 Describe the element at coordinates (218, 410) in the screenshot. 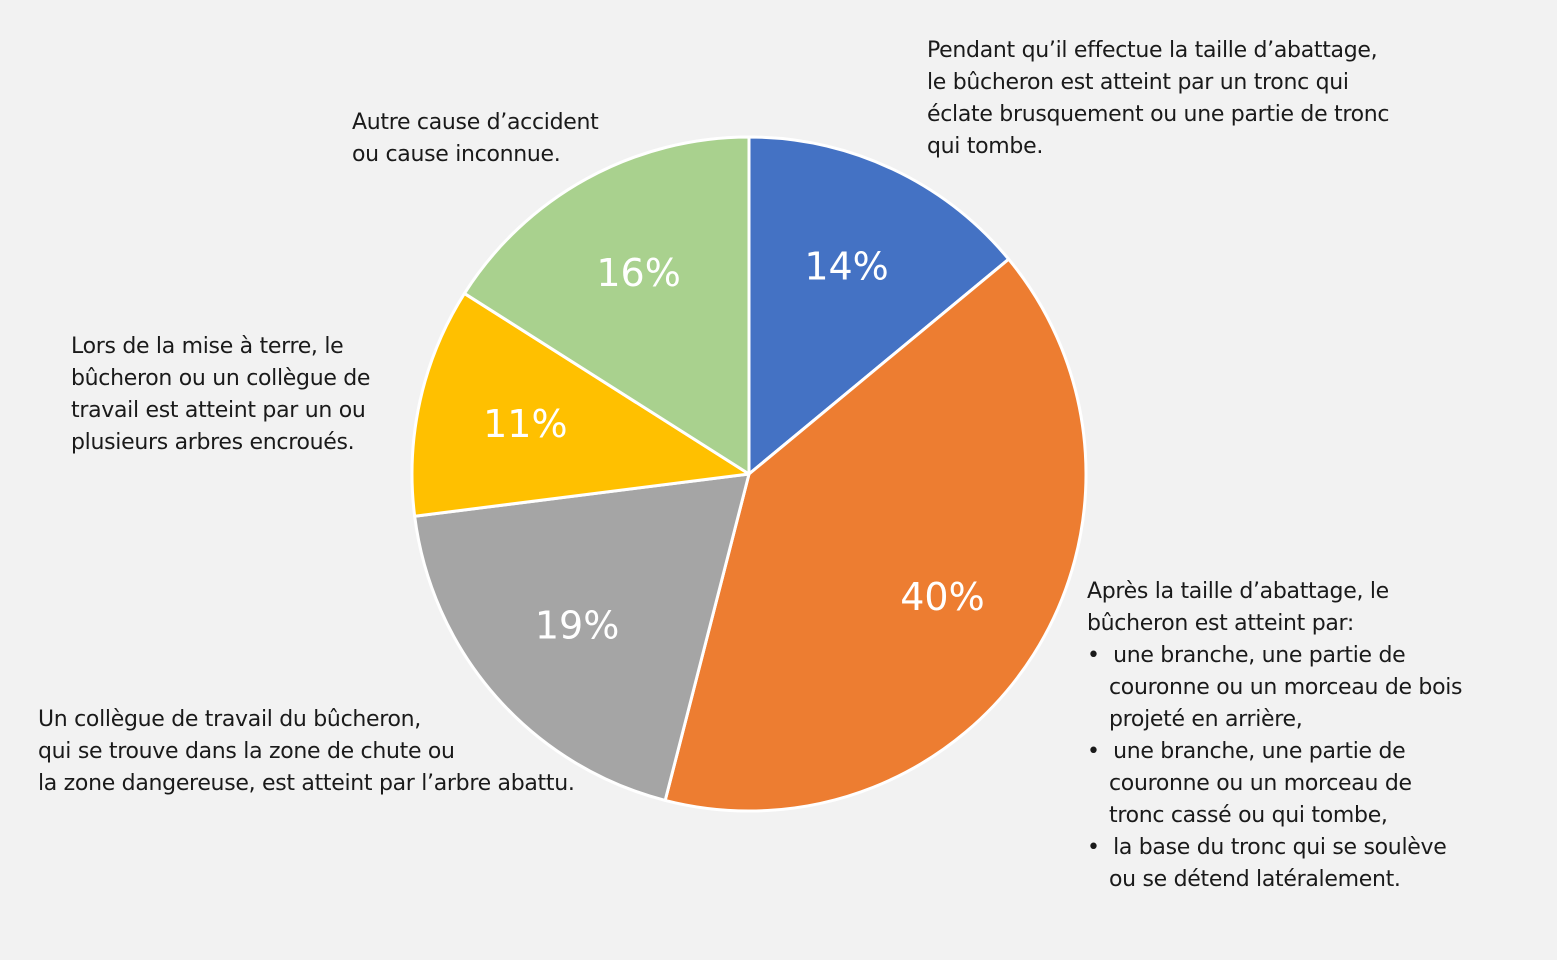

I see `callout-line: travail est atteint par un ou` at that location.